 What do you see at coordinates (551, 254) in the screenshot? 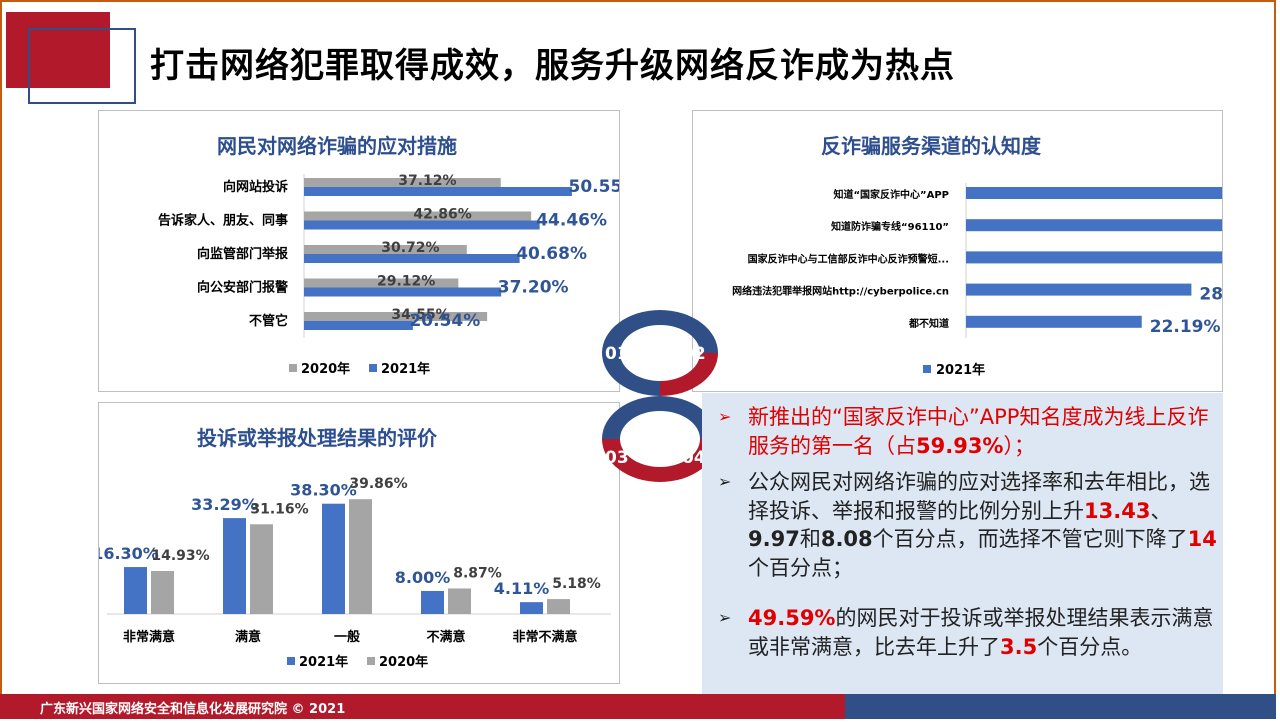
I see `chart1-label-2021: 40.68%` at bounding box center [551, 254].